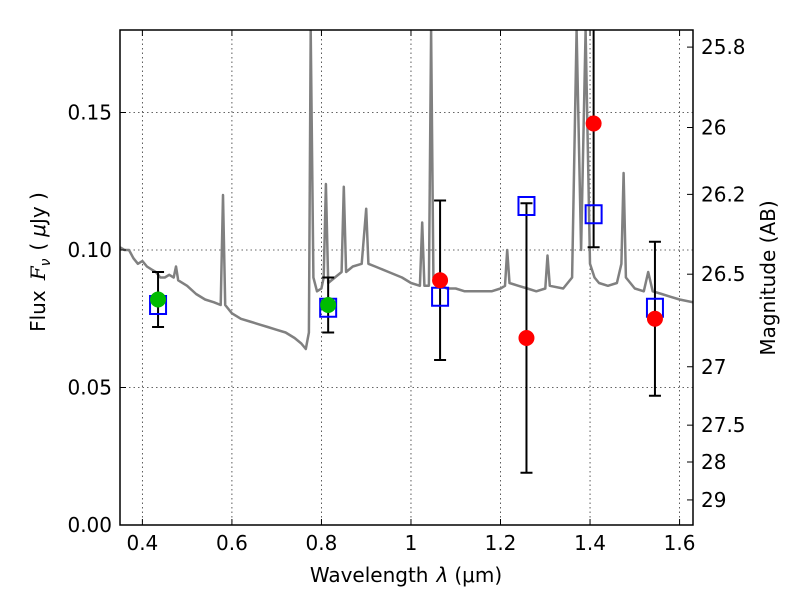  I want to click on y2-tick-label: 26.5, so click(723, 274).